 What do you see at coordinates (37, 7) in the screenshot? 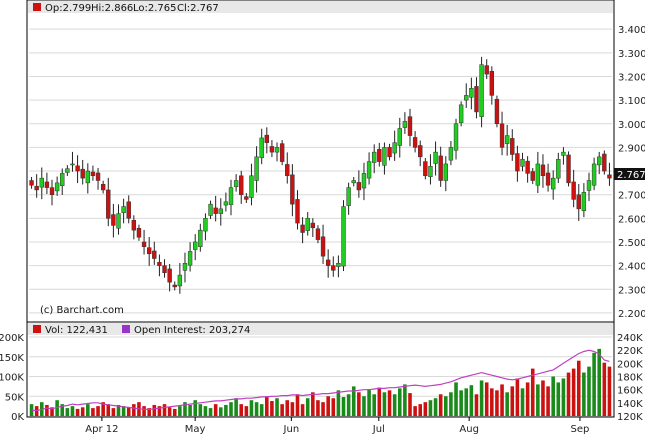
I see `ohlc-swatch` at bounding box center [37, 7].